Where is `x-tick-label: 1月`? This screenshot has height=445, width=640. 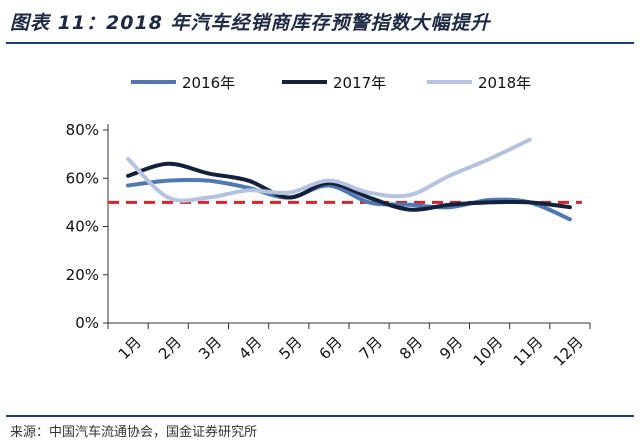 x-tick-label: 1月 is located at coordinates (130, 348).